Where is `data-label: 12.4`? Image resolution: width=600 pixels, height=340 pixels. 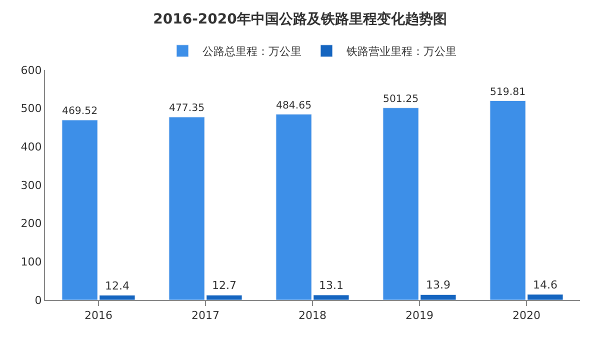 data-label: 12.4 is located at coordinates (117, 285).